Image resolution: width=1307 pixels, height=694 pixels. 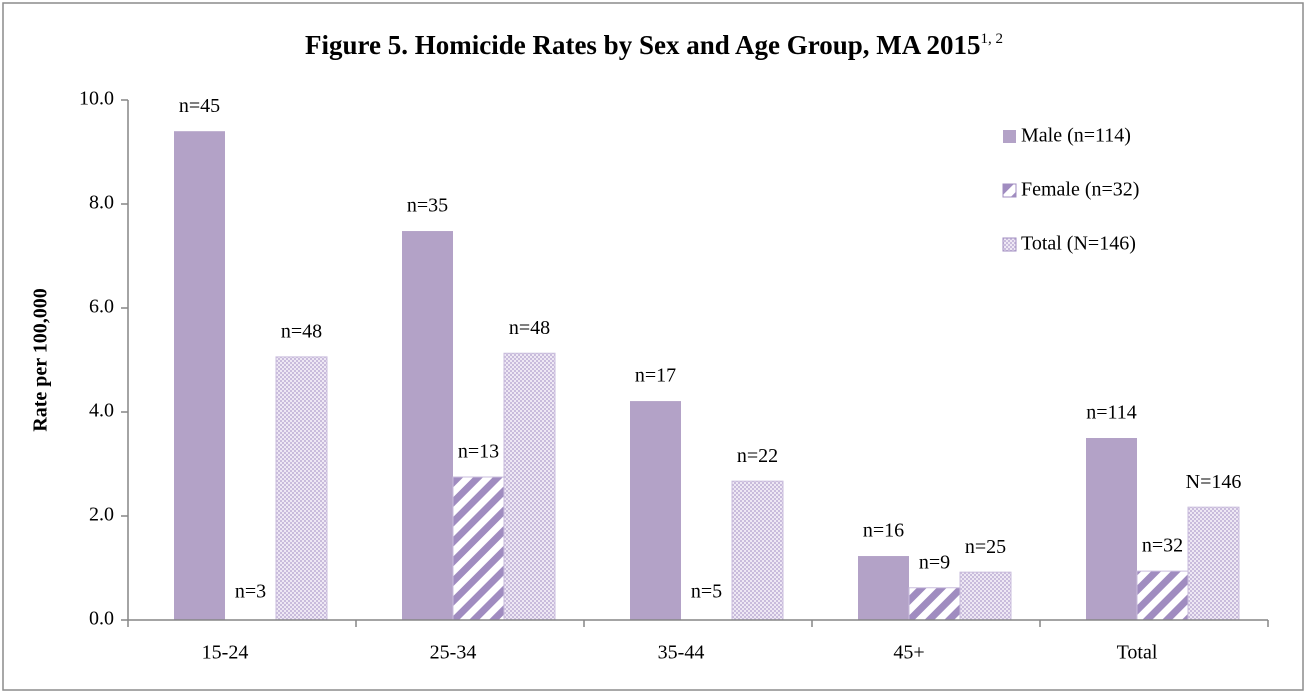 What do you see at coordinates (478, 452) in the screenshot?
I see `data-label: n=13` at bounding box center [478, 452].